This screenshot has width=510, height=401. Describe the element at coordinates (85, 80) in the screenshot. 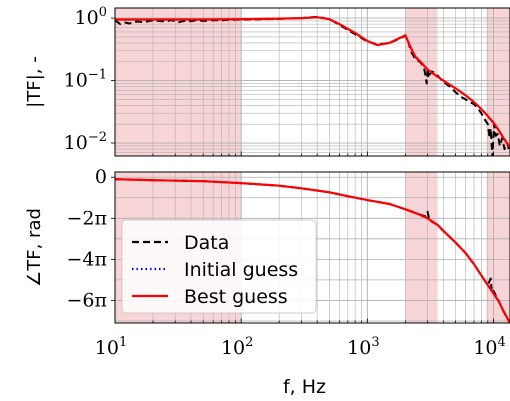

I see `y-tick-label: 10⁻¹` at that location.